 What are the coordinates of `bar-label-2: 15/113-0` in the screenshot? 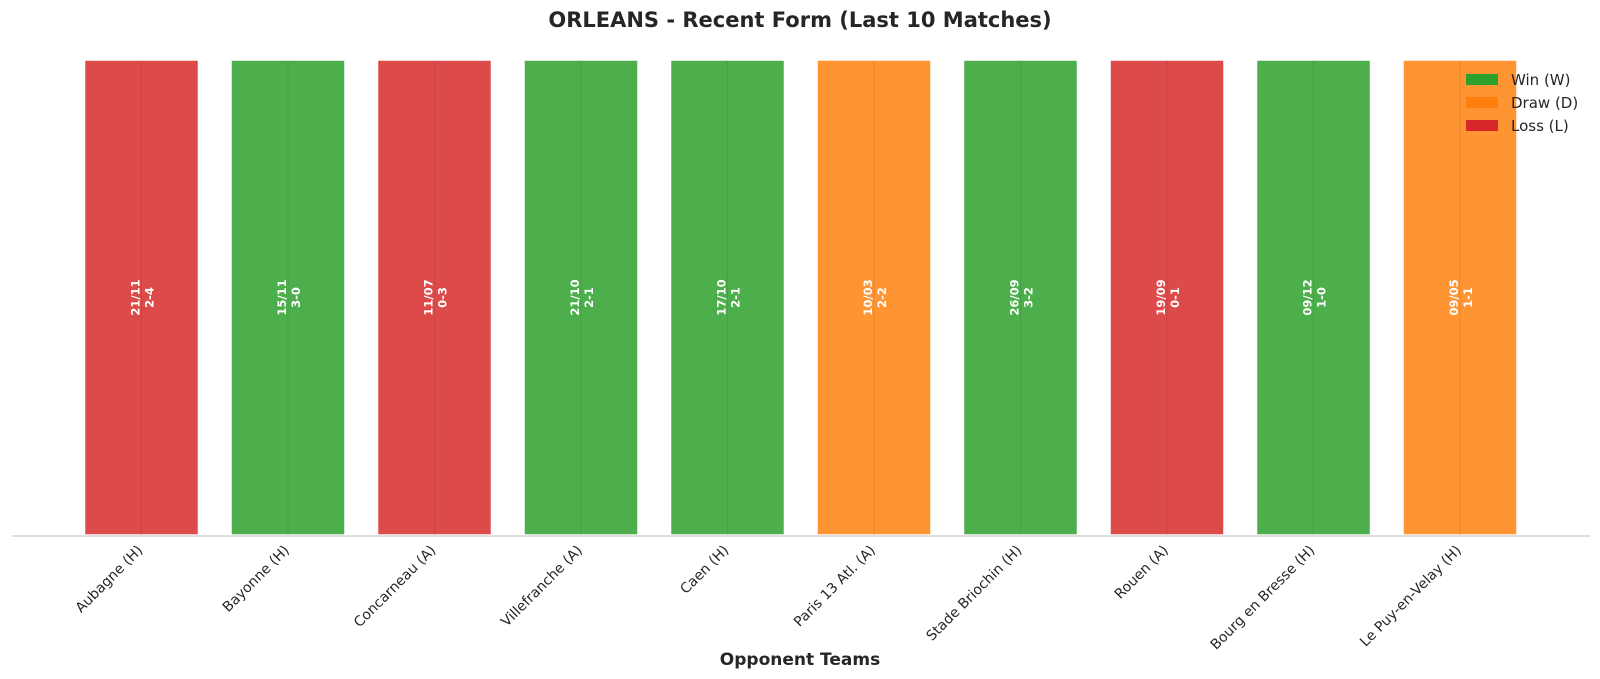 It's located at (289, 297).